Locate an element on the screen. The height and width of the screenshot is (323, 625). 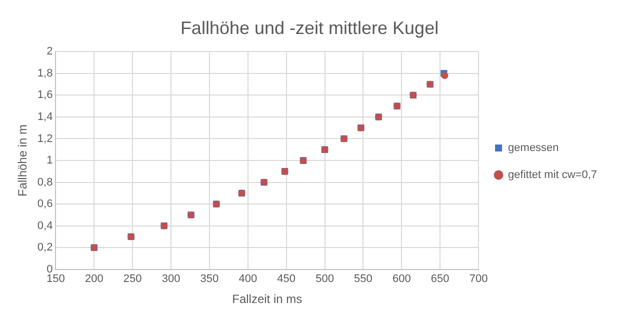
x-tick-label: 650 is located at coordinates (440, 279).